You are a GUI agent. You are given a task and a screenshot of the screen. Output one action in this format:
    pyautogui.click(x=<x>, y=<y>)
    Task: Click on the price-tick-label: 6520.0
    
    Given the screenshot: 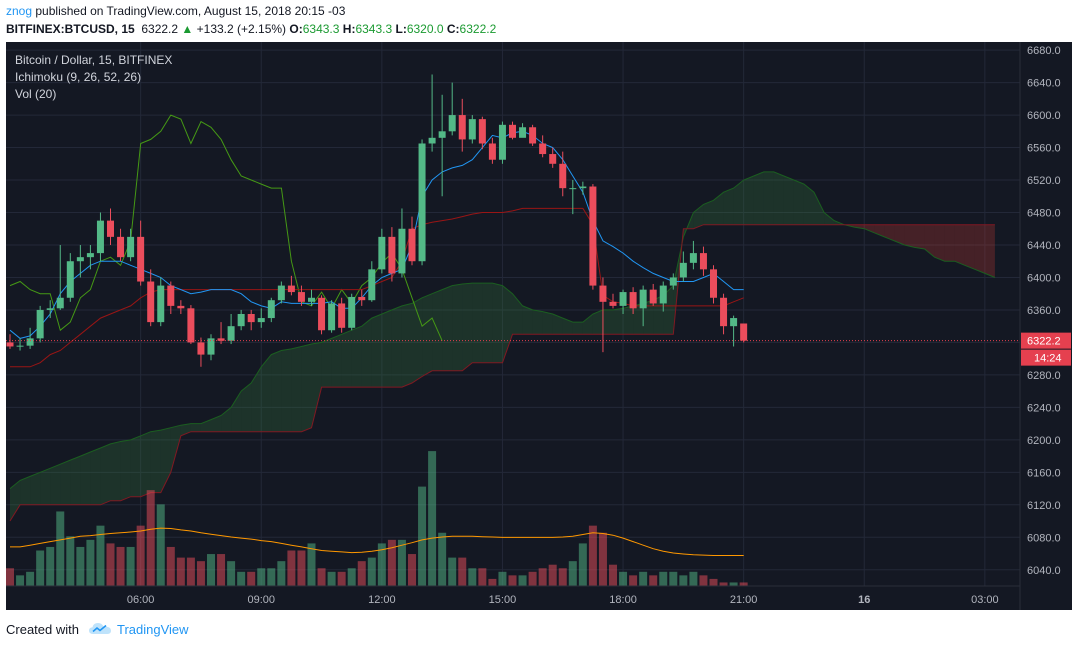 What is the action you would take?
    pyautogui.click(x=1044, y=181)
    